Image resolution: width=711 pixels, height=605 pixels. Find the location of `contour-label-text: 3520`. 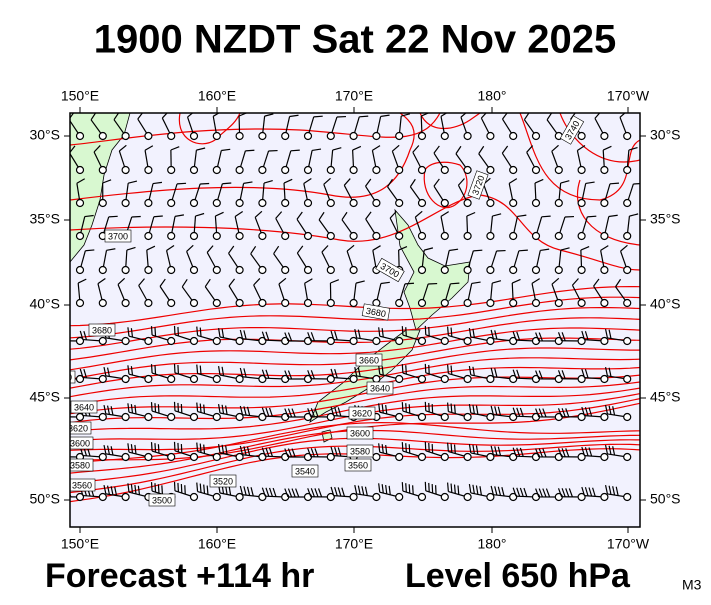

contour-label-text: 3520 is located at coordinates (223, 481).